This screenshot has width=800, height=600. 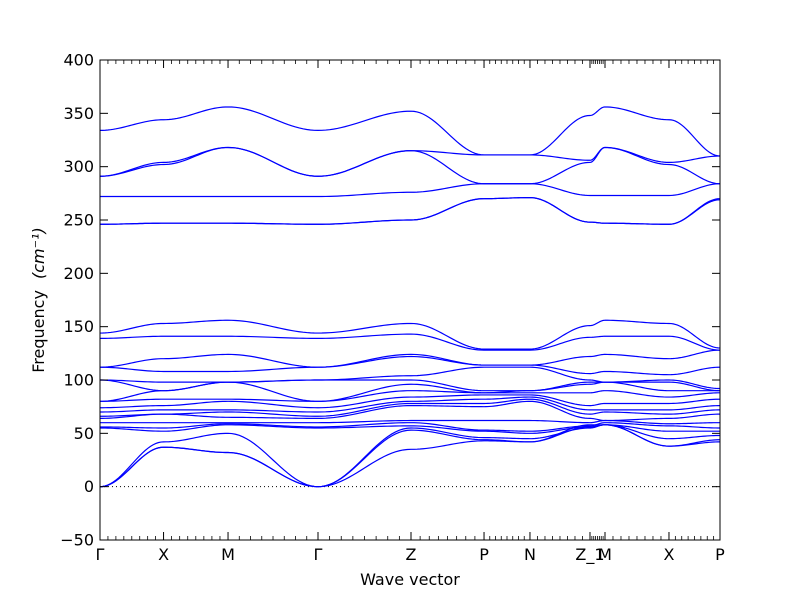 What do you see at coordinates (78, 166) in the screenshot?
I see `y-tick-label: 300` at bounding box center [78, 166].